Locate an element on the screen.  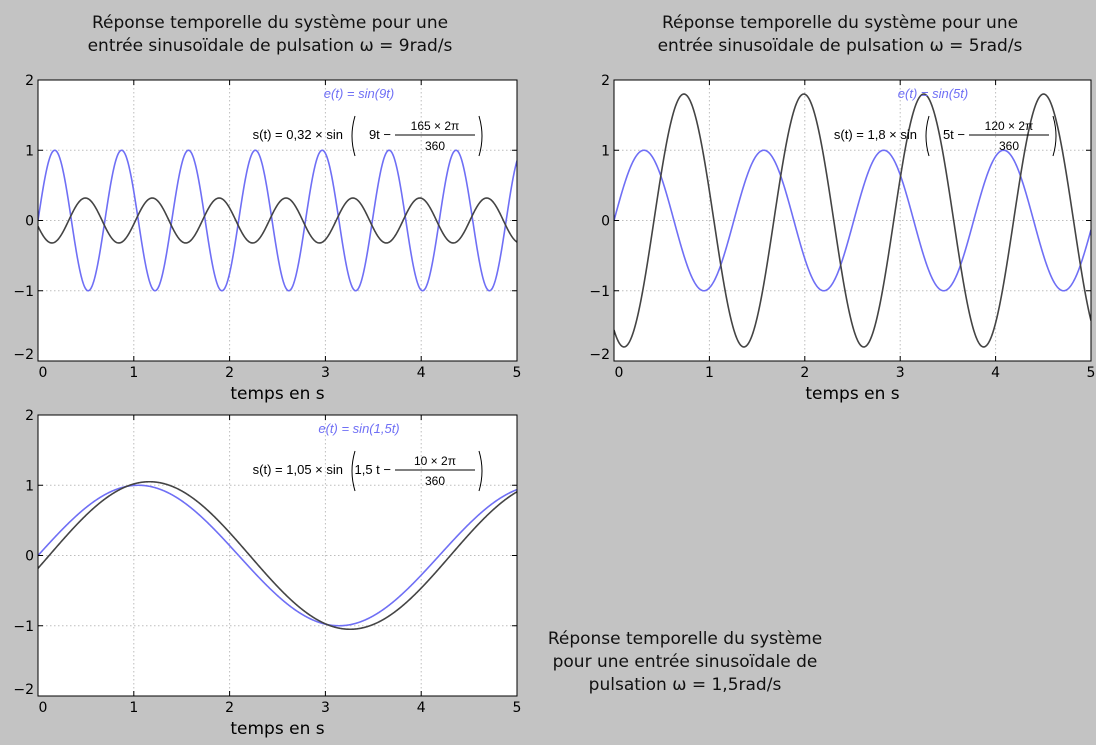
equation-input: e(t) = sin(9t) is located at coordinates (359, 93).